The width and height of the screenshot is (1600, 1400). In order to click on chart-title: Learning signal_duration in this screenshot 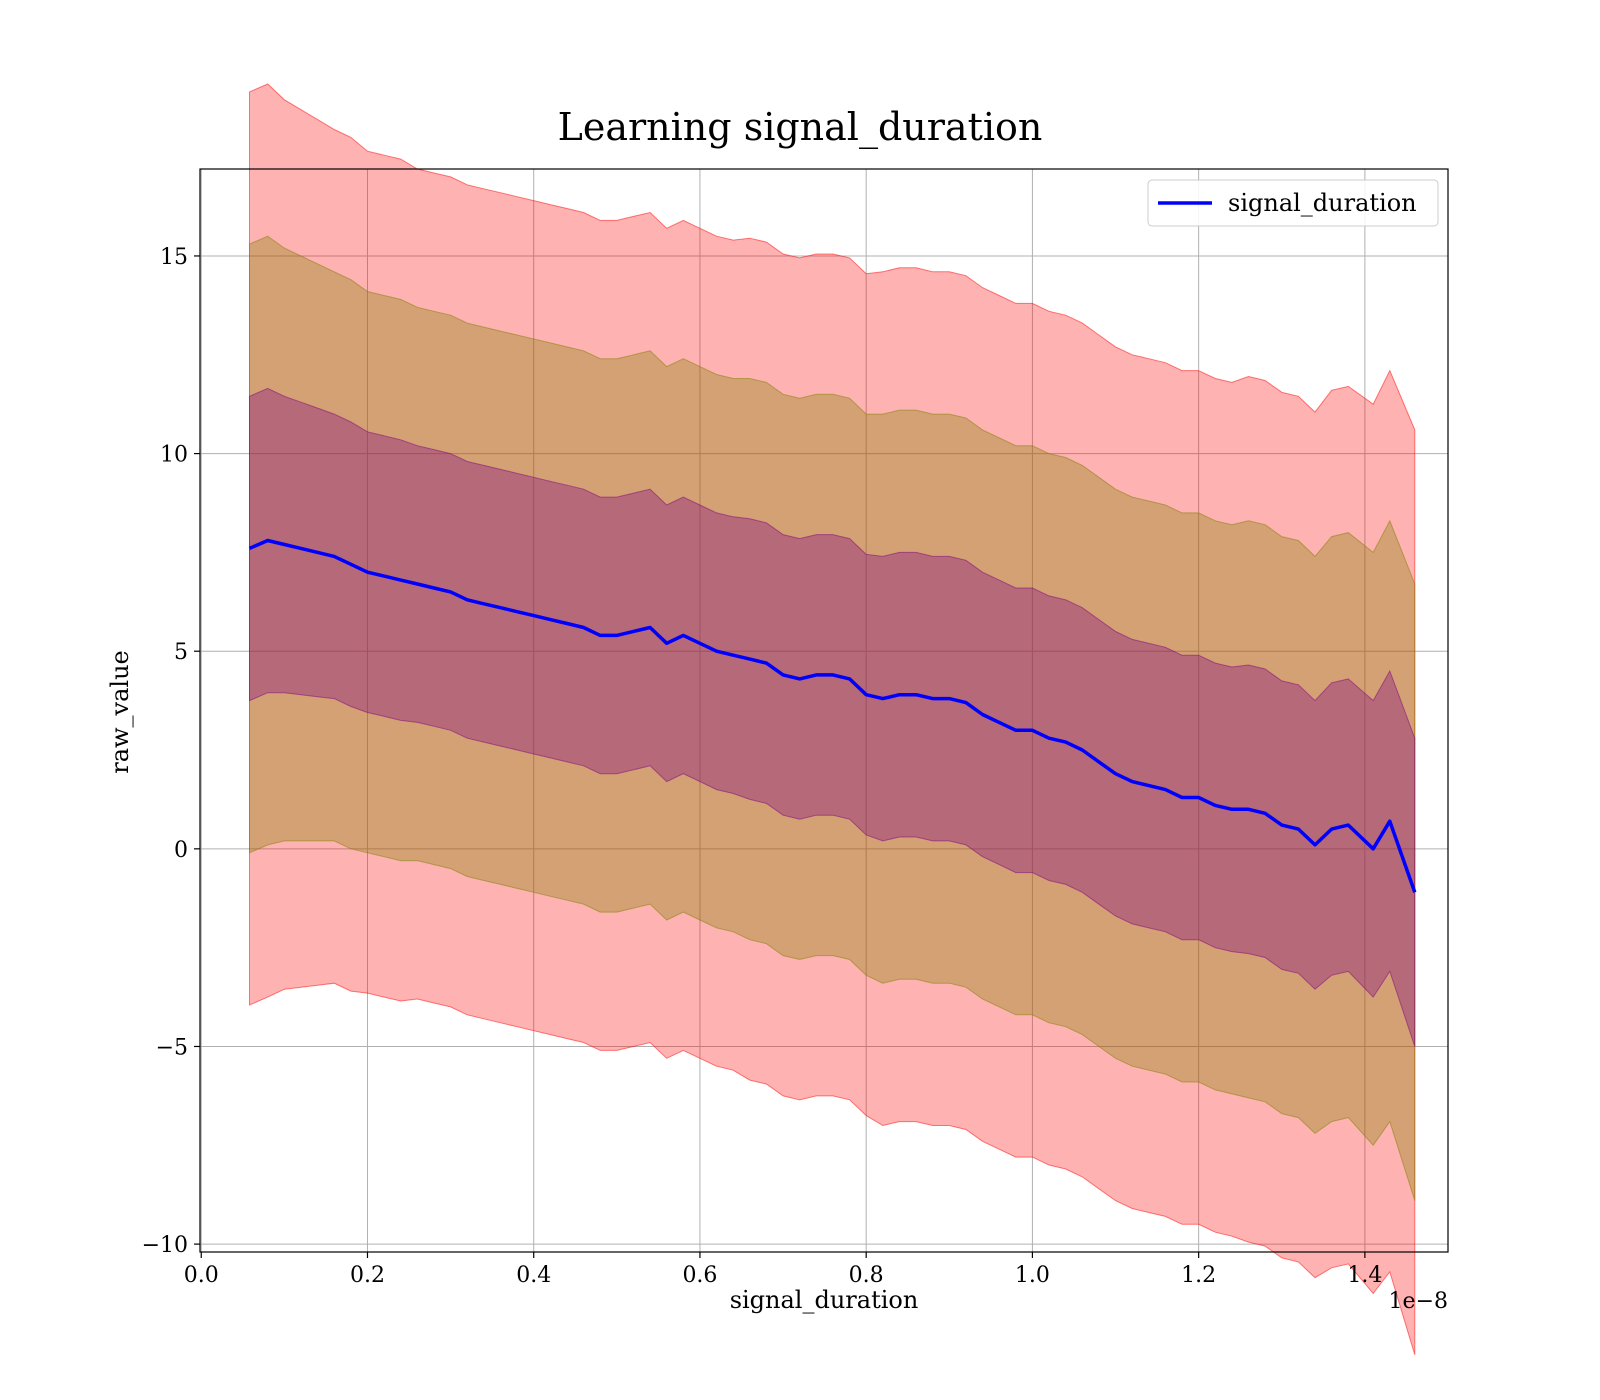, I will do `click(800, 127)`.